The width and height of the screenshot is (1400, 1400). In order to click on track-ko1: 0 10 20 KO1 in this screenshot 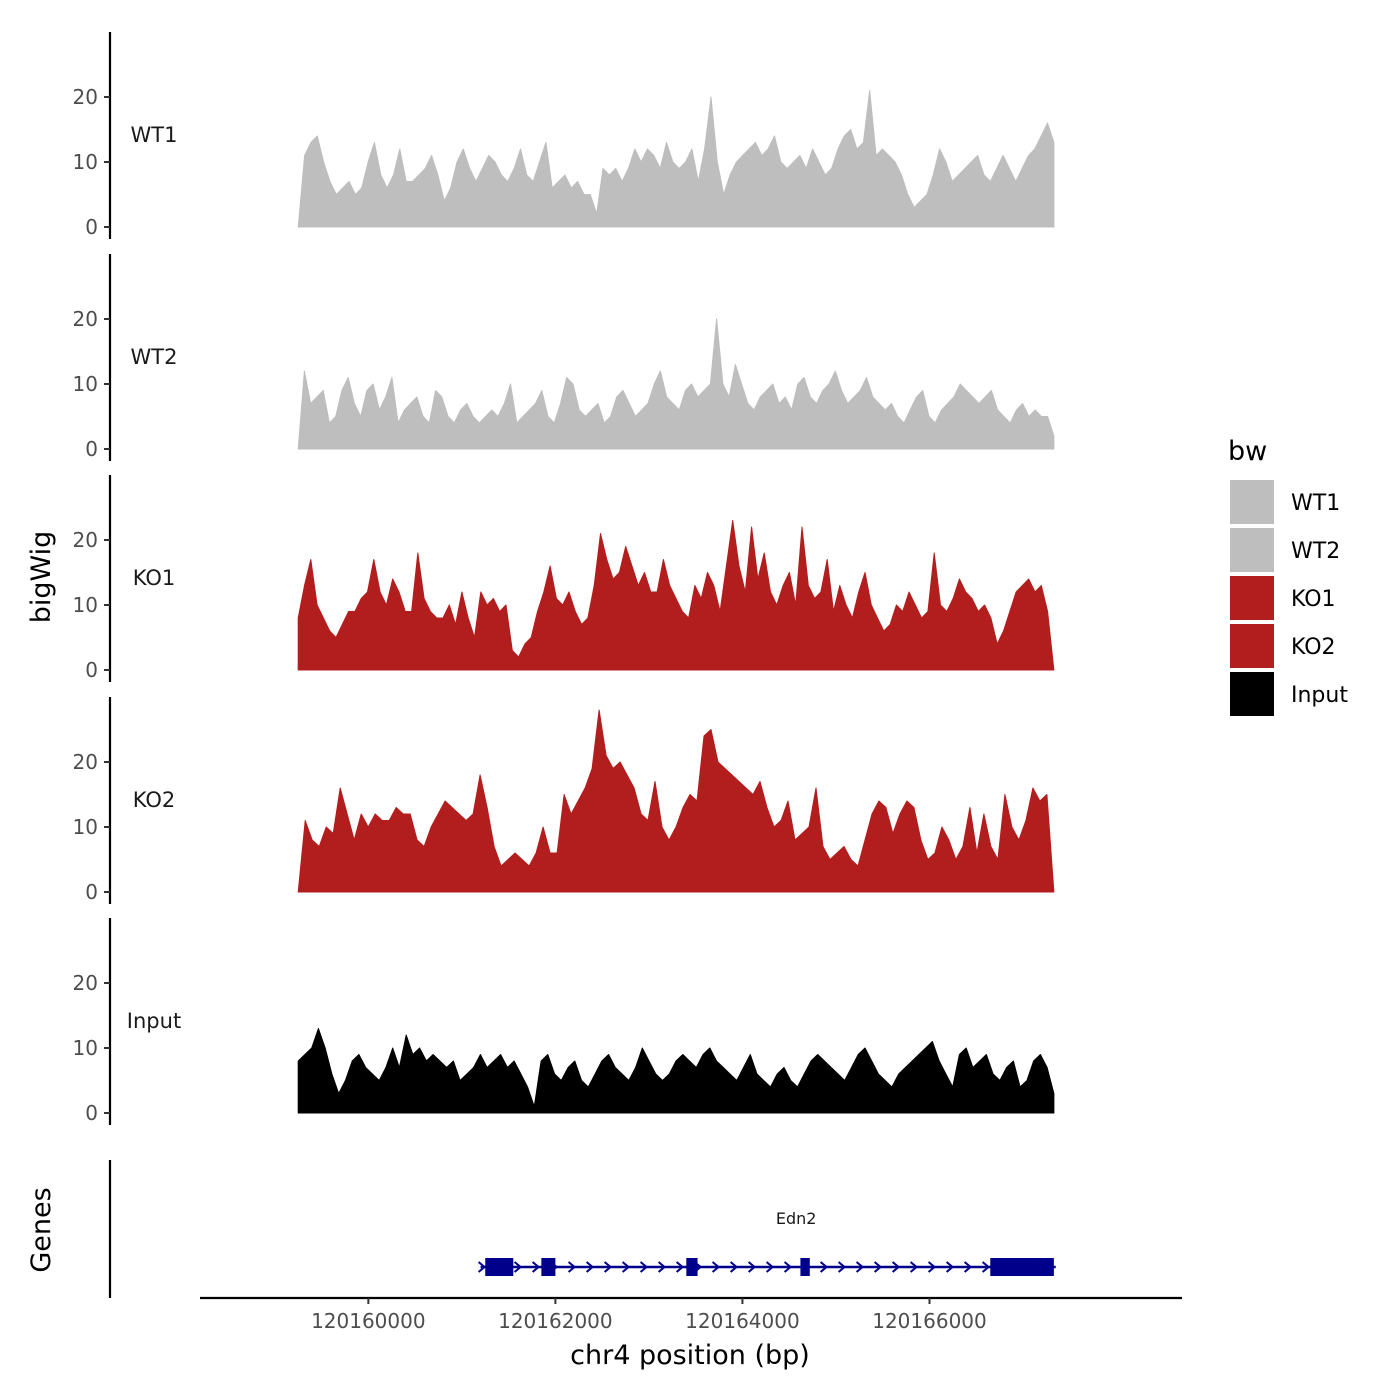, I will do `click(564, 578)`.